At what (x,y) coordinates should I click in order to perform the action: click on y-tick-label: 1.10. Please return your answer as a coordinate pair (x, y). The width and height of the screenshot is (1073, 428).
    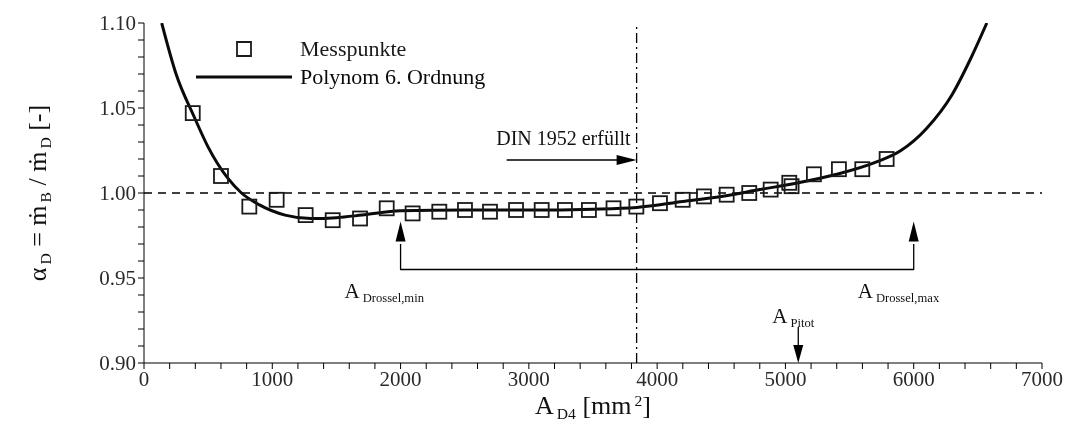
    Looking at the image, I should click on (117, 23).